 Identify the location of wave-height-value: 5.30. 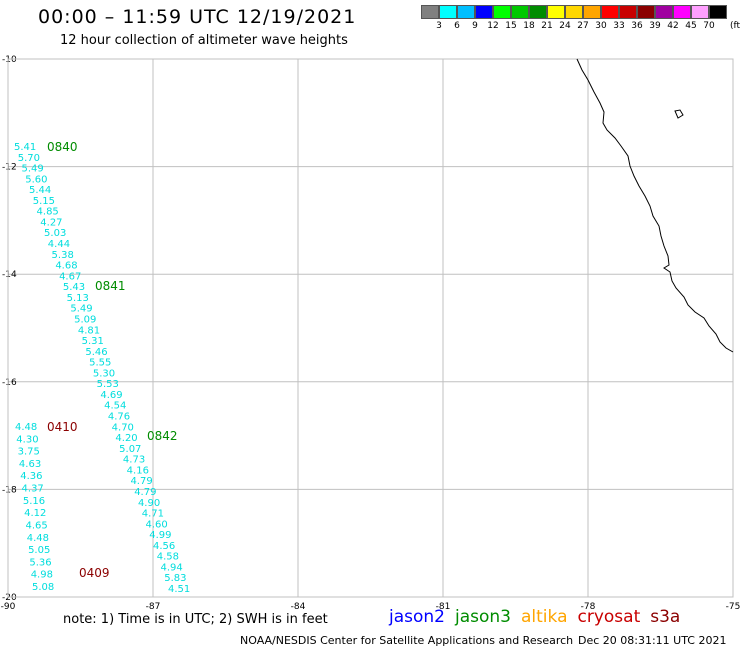
(104, 373).